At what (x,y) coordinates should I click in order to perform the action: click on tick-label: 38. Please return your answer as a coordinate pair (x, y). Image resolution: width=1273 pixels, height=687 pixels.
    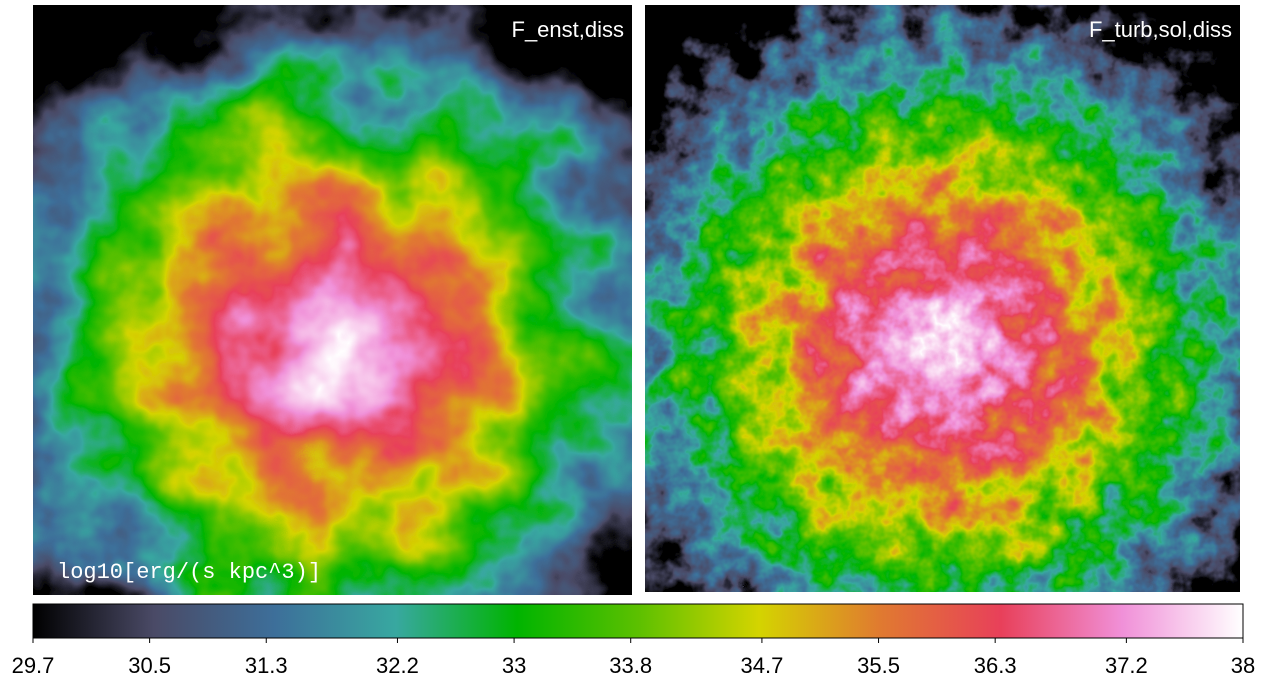
    Looking at the image, I should click on (1243, 665).